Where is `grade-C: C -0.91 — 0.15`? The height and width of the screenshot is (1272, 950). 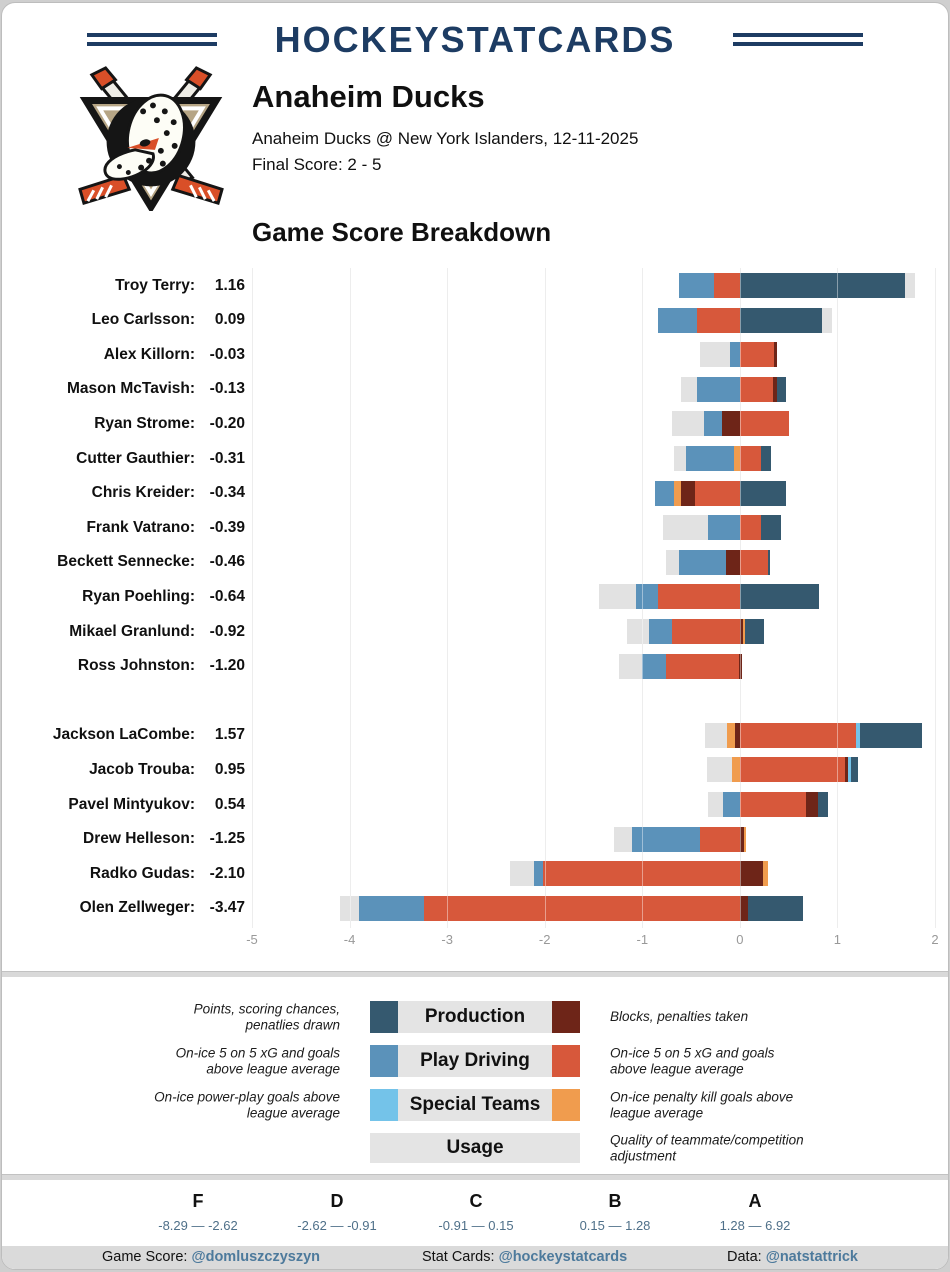
grade-C: C -0.91 — 0.15 is located at coordinates (476, 1212).